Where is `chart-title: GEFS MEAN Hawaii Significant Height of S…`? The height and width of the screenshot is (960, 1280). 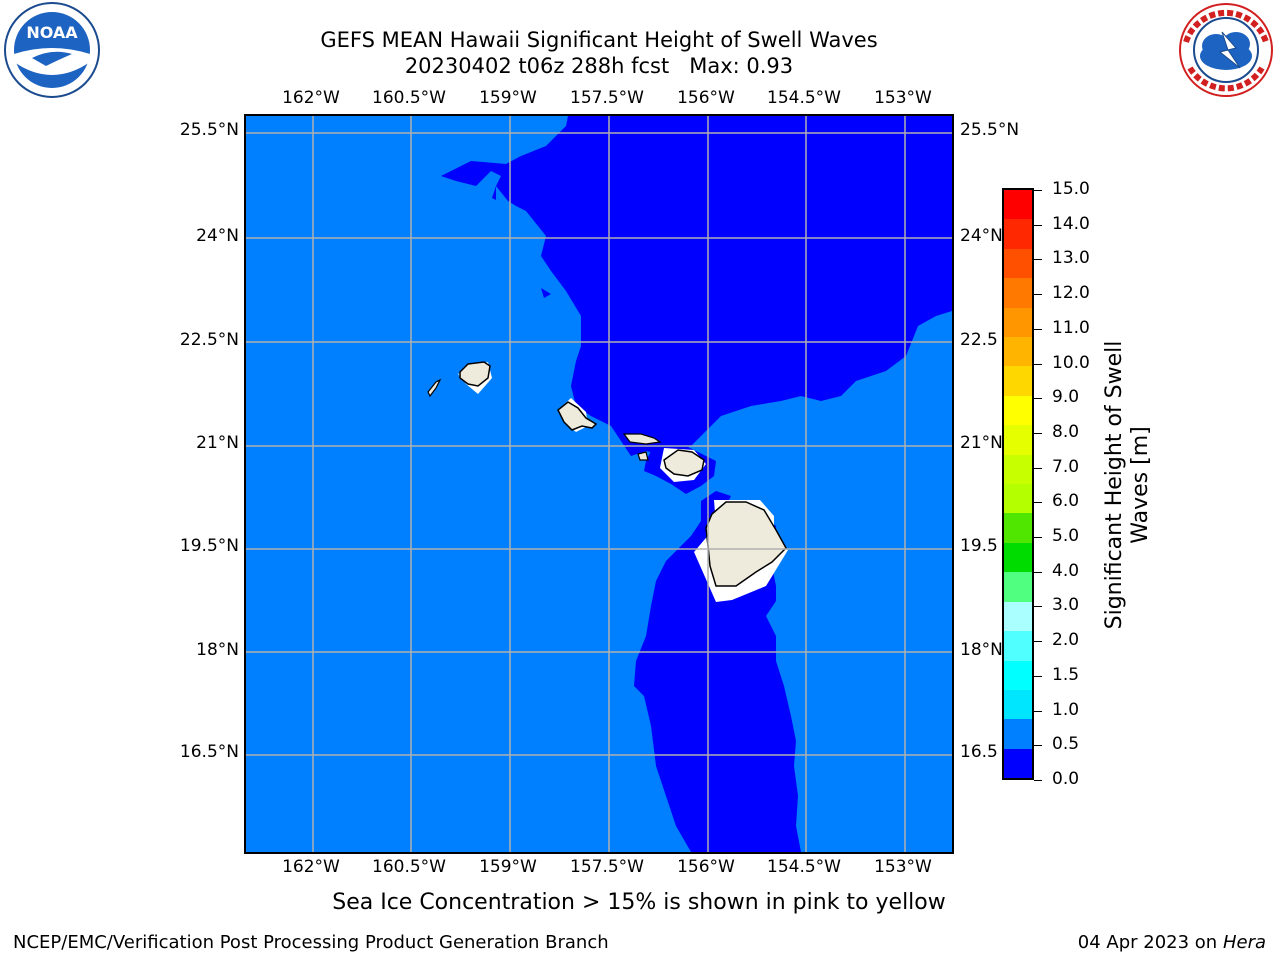 chart-title: GEFS MEAN Hawaii Significant Height of S… is located at coordinates (599, 53).